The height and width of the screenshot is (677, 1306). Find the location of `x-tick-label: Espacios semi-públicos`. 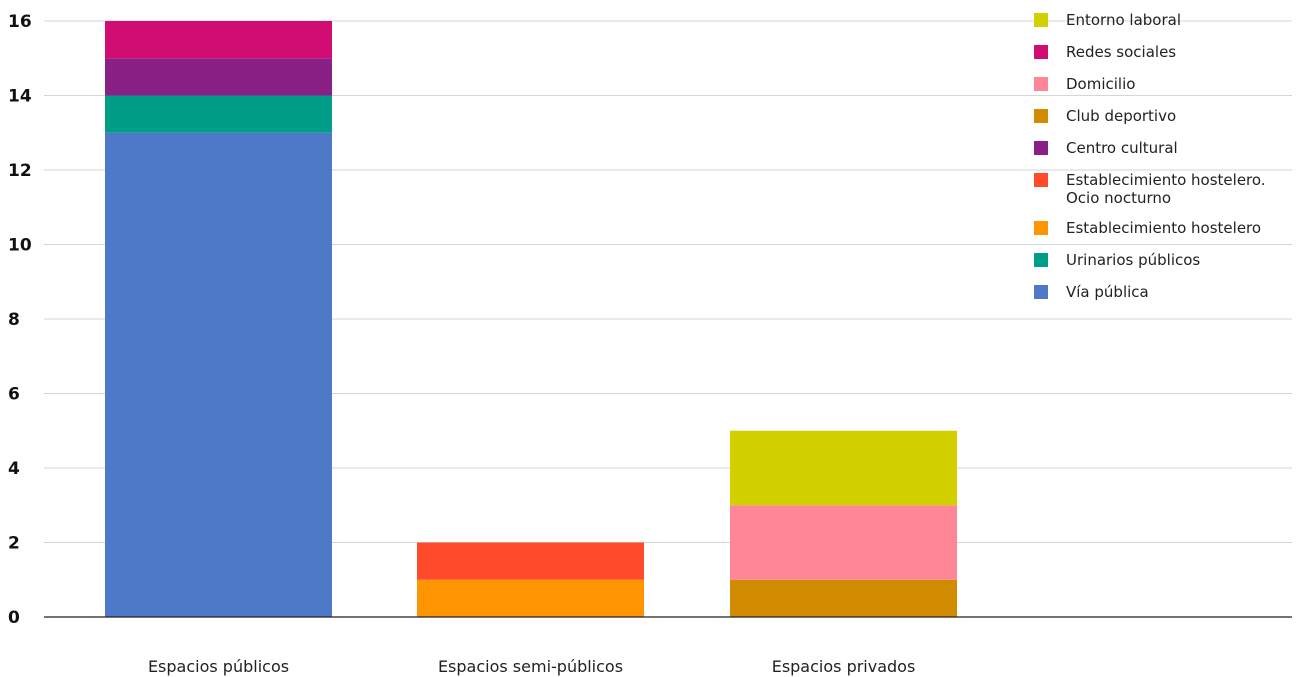

x-tick-label: Espacios semi-públicos is located at coordinates (530, 666).